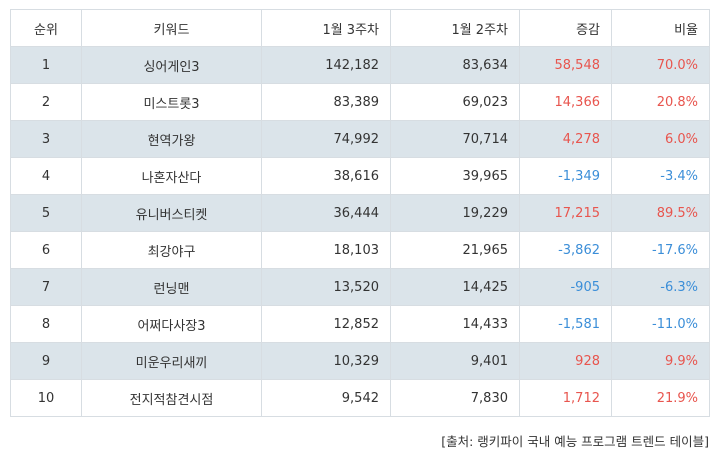 This screenshot has width=725, height=454. What do you see at coordinates (455, 65) in the screenshot?
I see `cell-week2: 83,634` at bounding box center [455, 65].